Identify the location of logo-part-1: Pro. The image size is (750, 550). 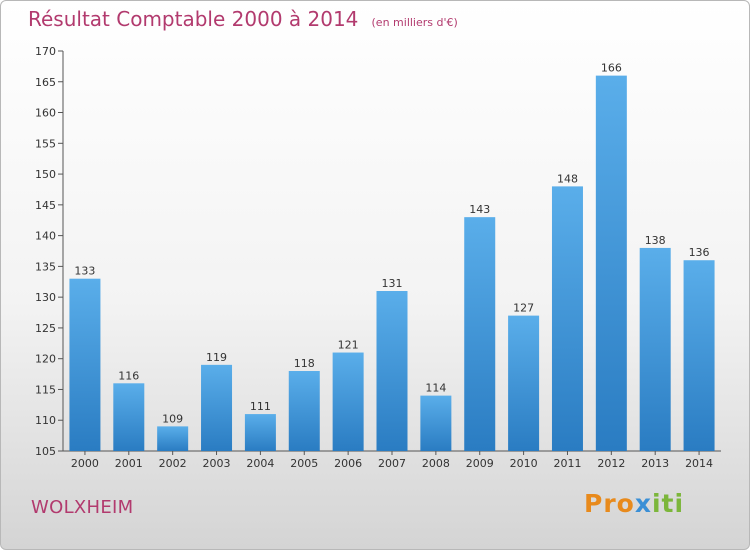
(609, 503).